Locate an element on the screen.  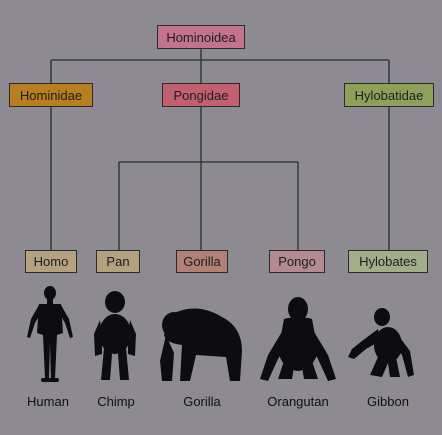
hylobates-label: Hylobates is located at coordinates (388, 261).